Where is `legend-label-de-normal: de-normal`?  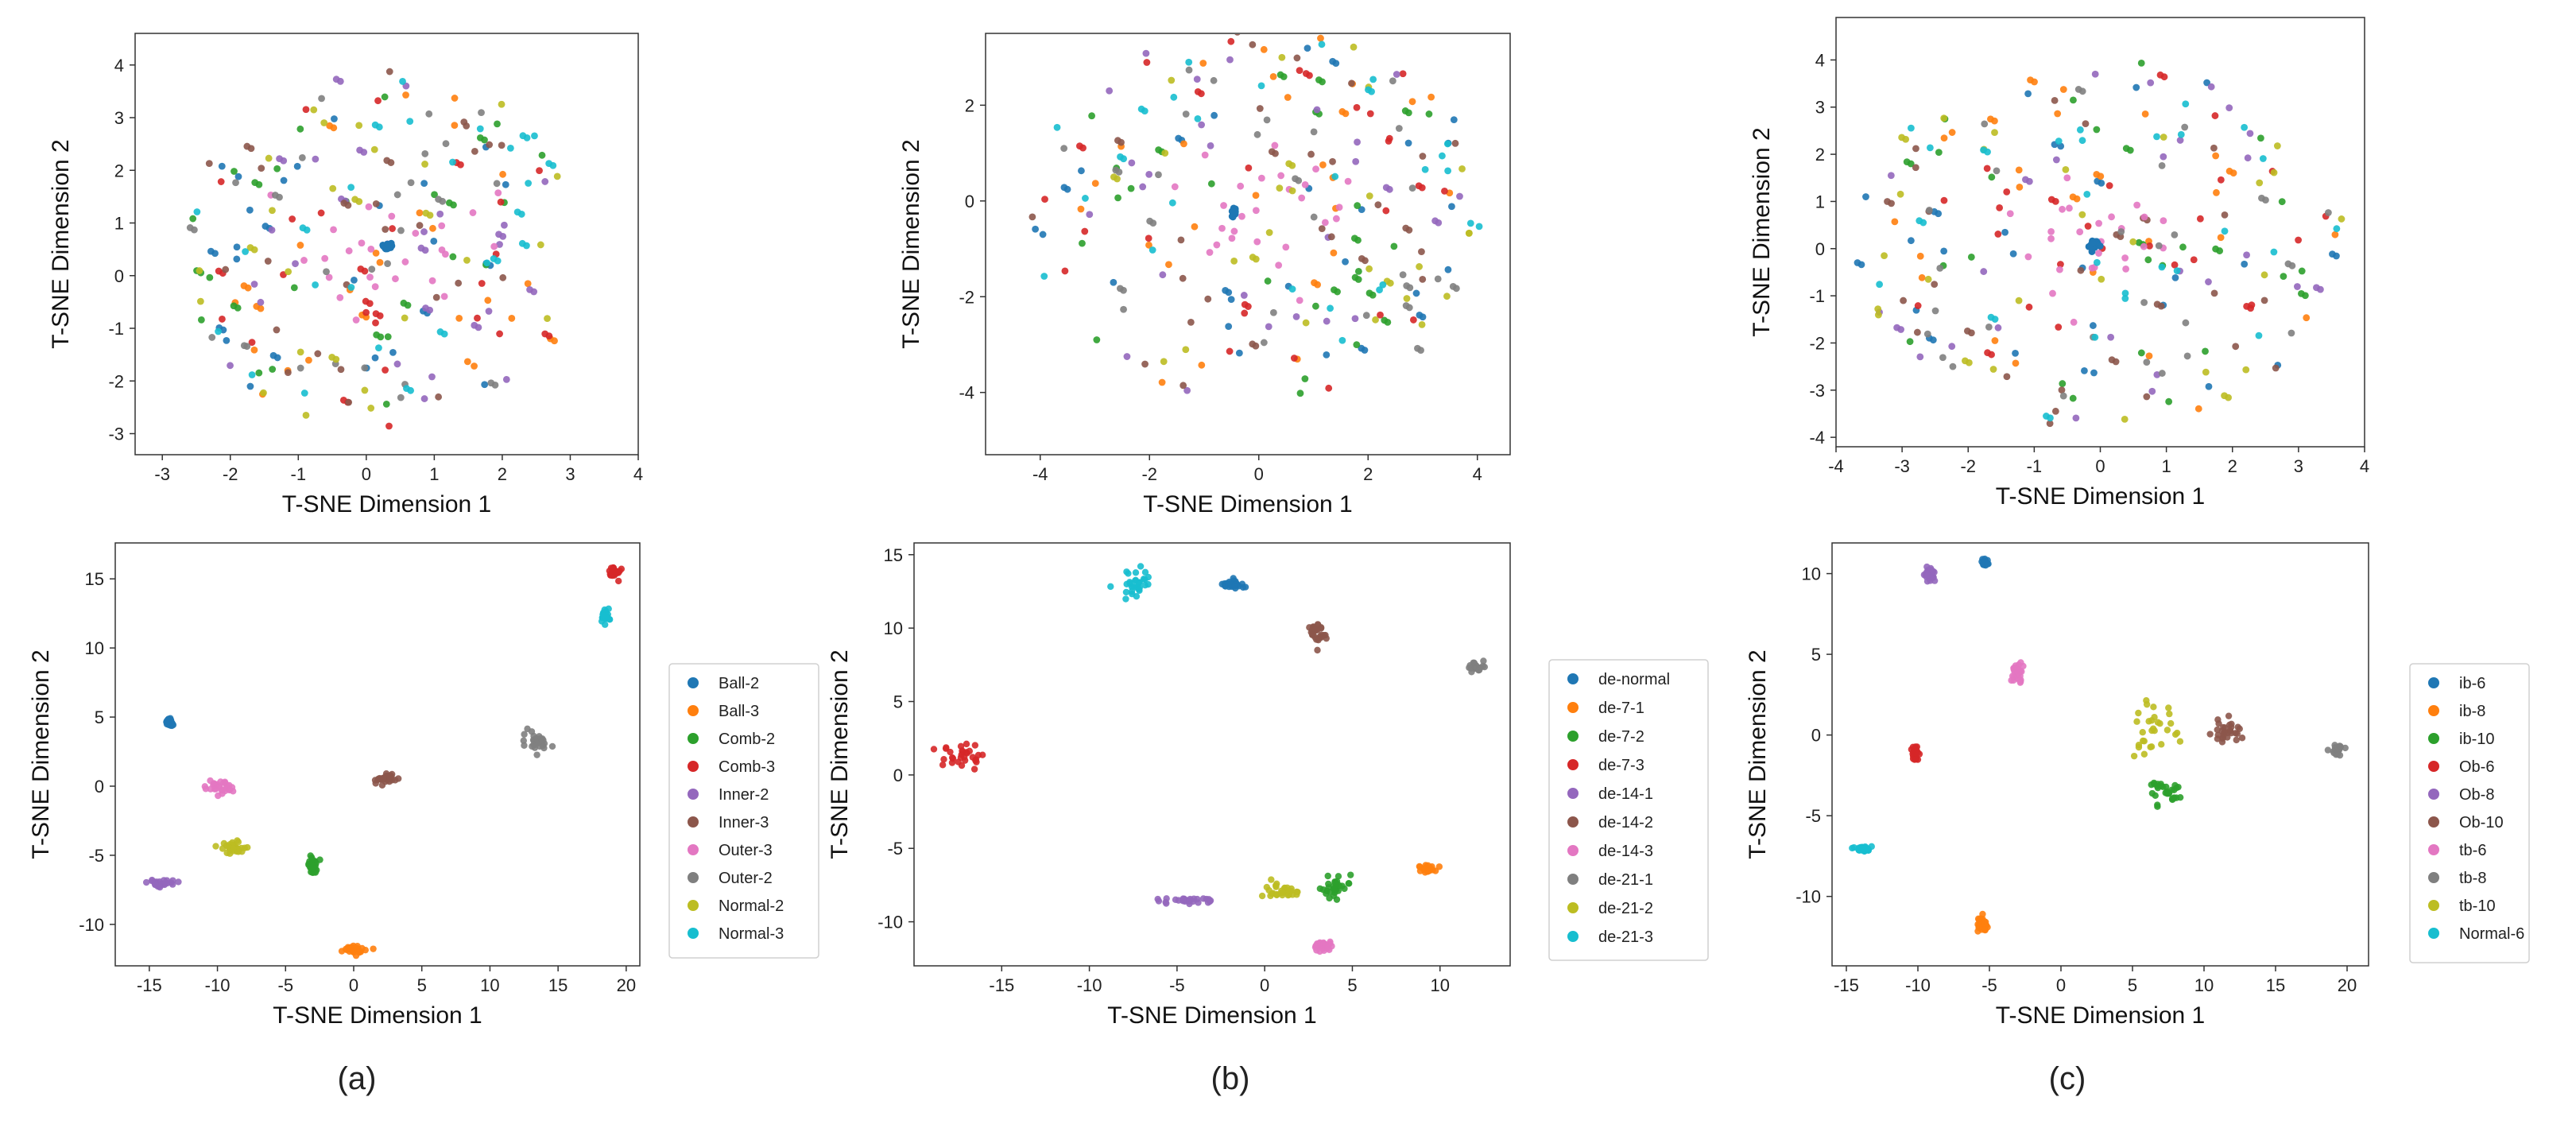 legend-label-de-normal: de-normal is located at coordinates (1634, 680).